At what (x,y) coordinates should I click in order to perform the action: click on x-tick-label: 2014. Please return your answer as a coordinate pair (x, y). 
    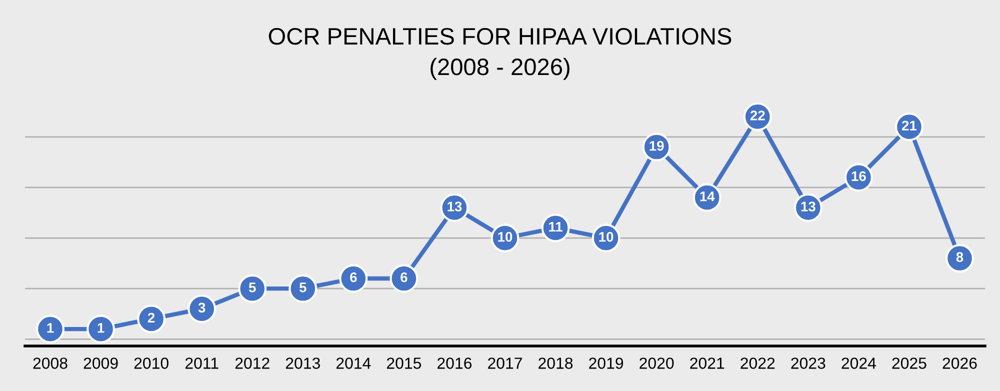
    Looking at the image, I should click on (353, 363).